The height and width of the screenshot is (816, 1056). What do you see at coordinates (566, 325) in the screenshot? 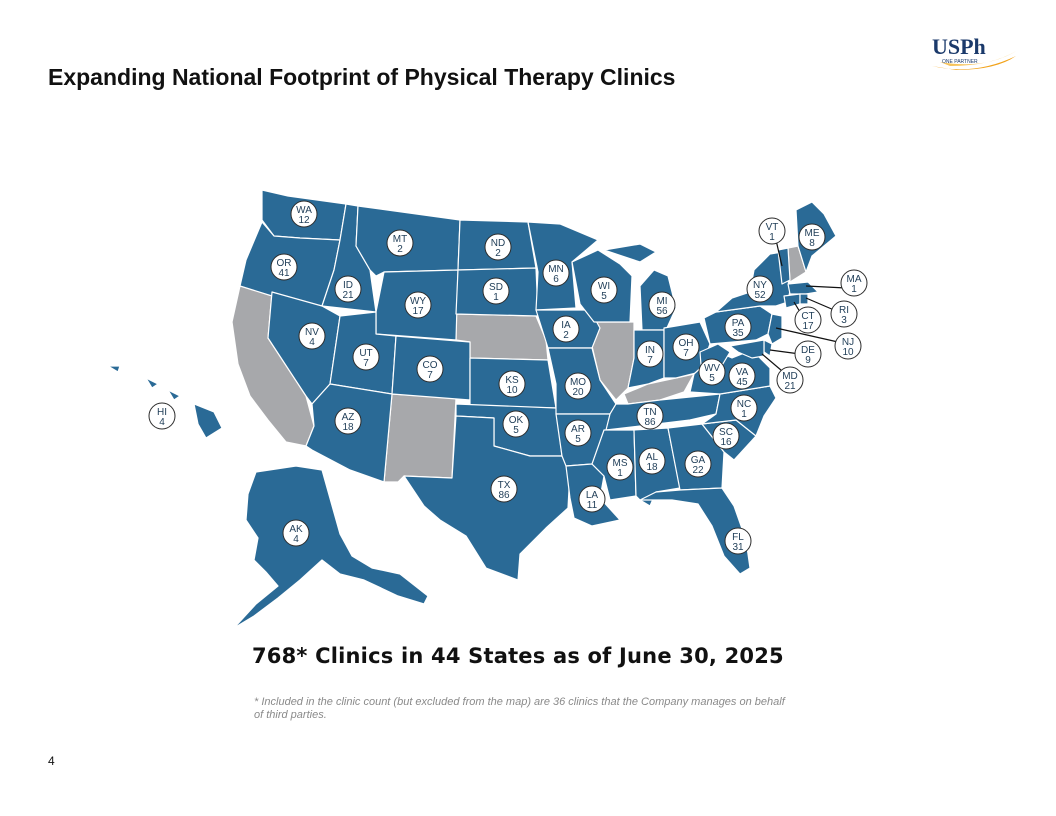
I see `state-abbr: IA` at bounding box center [566, 325].